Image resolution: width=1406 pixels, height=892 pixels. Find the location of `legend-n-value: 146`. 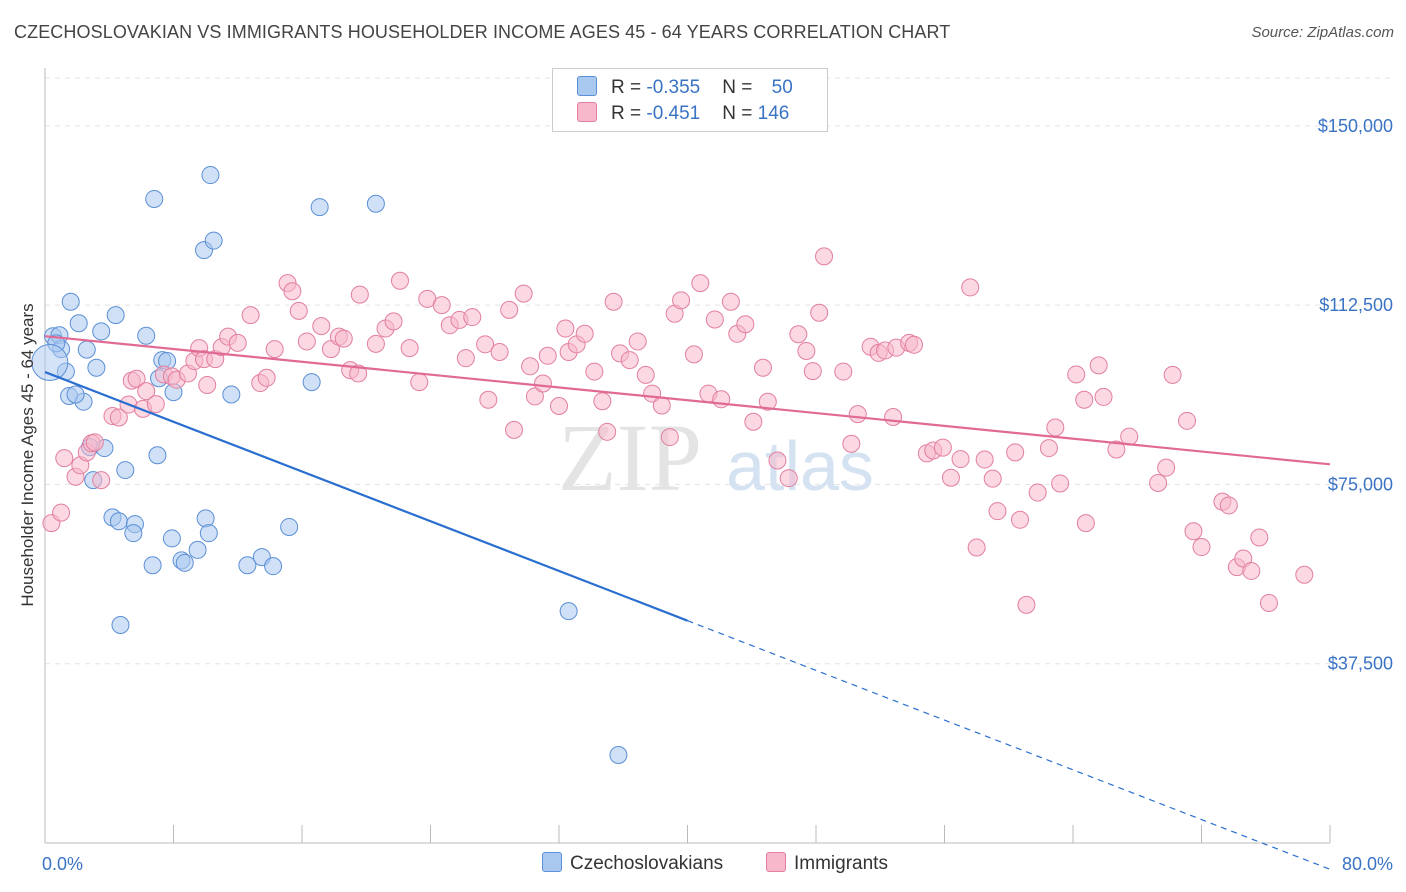

legend-n-value: 146 is located at coordinates (773, 113).